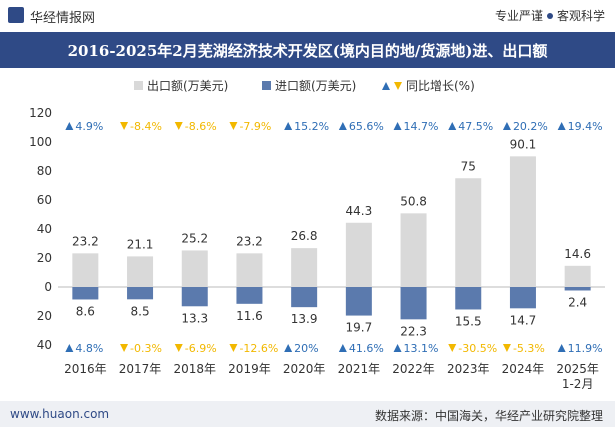 This screenshot has height=427, width=615. Describe the element at coordinates (311, 126) in the screenshot. I see `export-growth-label: 15.2%` at that location.